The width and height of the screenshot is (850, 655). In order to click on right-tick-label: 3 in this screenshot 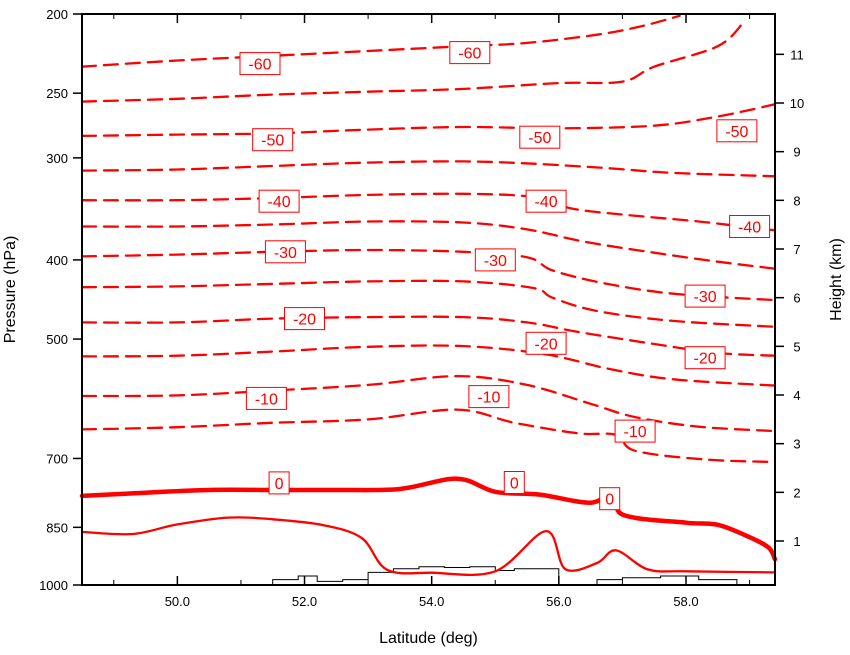, I will do `click(796, 444)`.